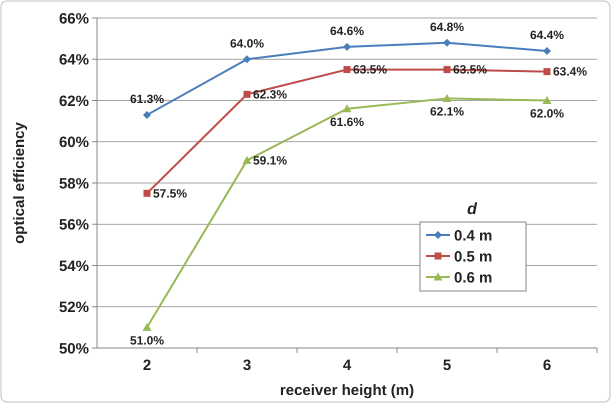  I want to click on y-tick-label: 50%, so click(73, 349).